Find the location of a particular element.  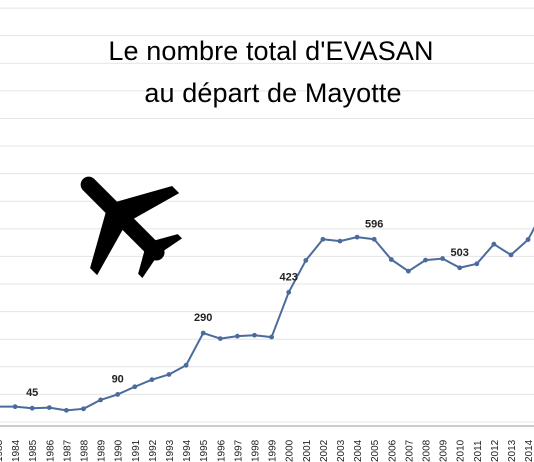

data-point-1995 is located at coordinates (203, 333).